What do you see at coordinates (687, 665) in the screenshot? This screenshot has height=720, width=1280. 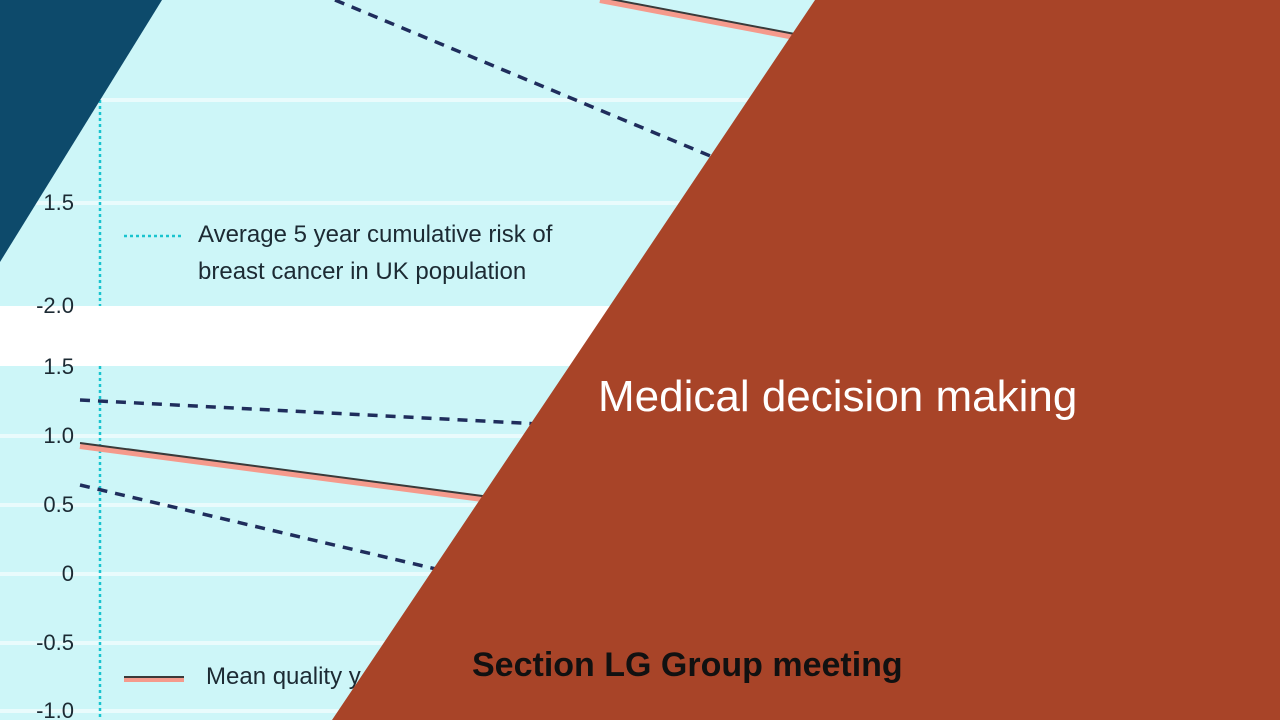 I see `slide-subtitle: Section LG Group meeting` at bounding box center [687, 665].